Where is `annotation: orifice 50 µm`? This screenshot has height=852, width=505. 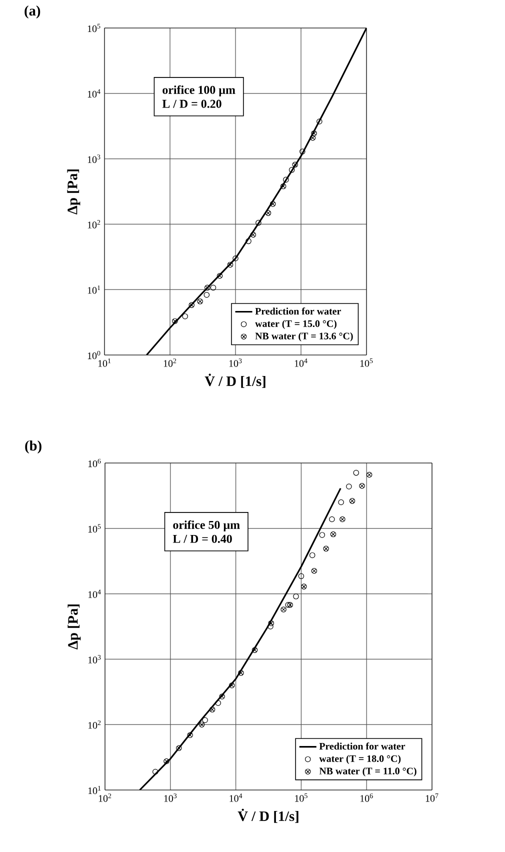
annotation: orifice 50 µm is located at coordinates (206, 526).